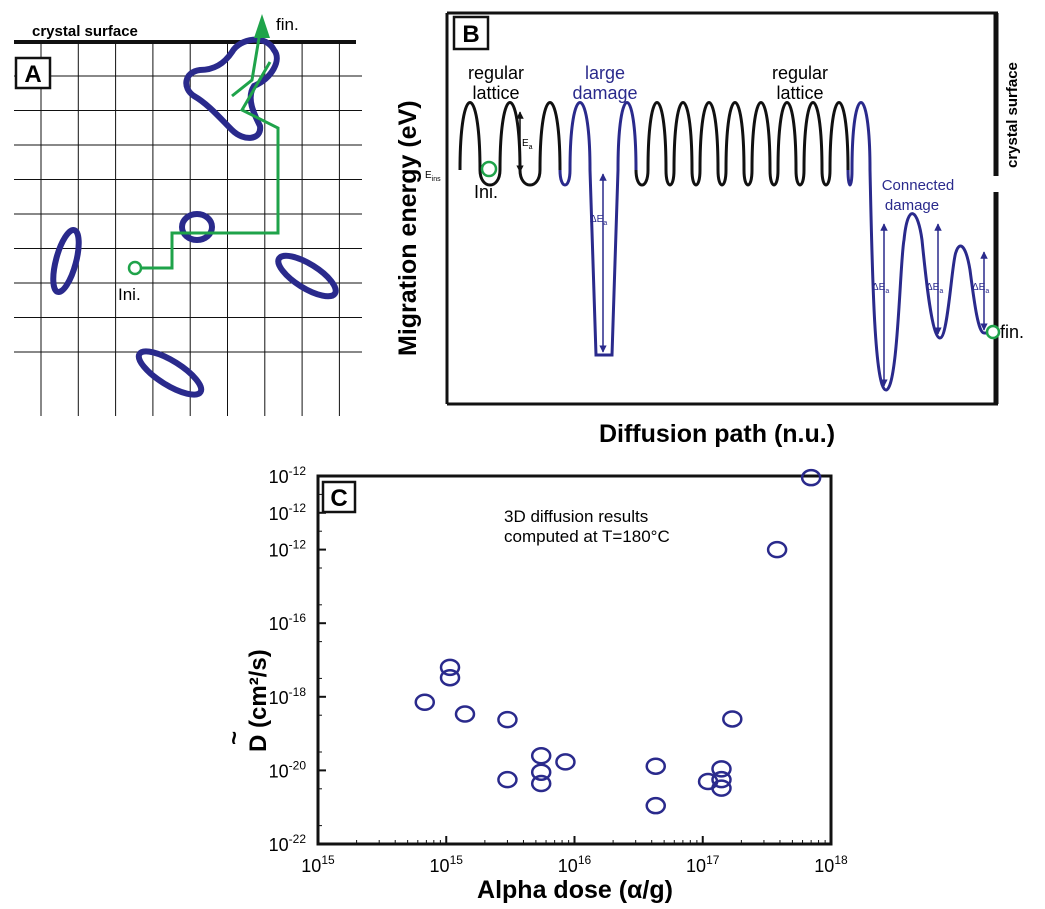  What do you see at coordinates (288, 843) in the screenshot?
I see `y-tick-label: 10-22` at bounding box center [288, 843].